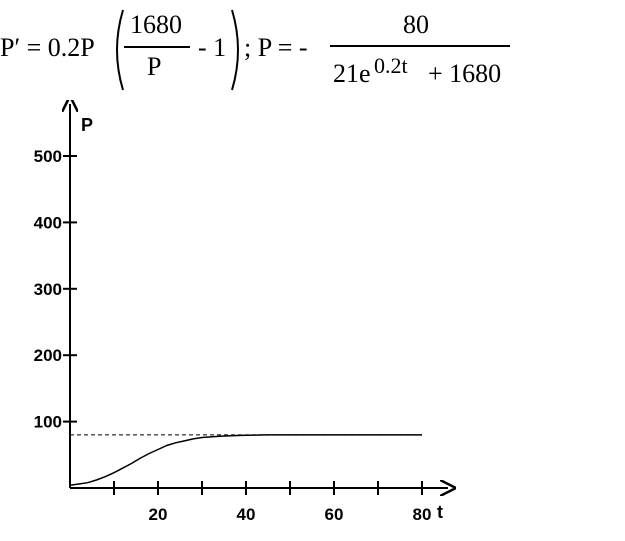 Image resolution: width=625 pixels, height=541 pixels. What do you see at coordinates (416, 24) in the screenshot?
I see `fraction2-numerator: 80` at bounding box center [416, 24].